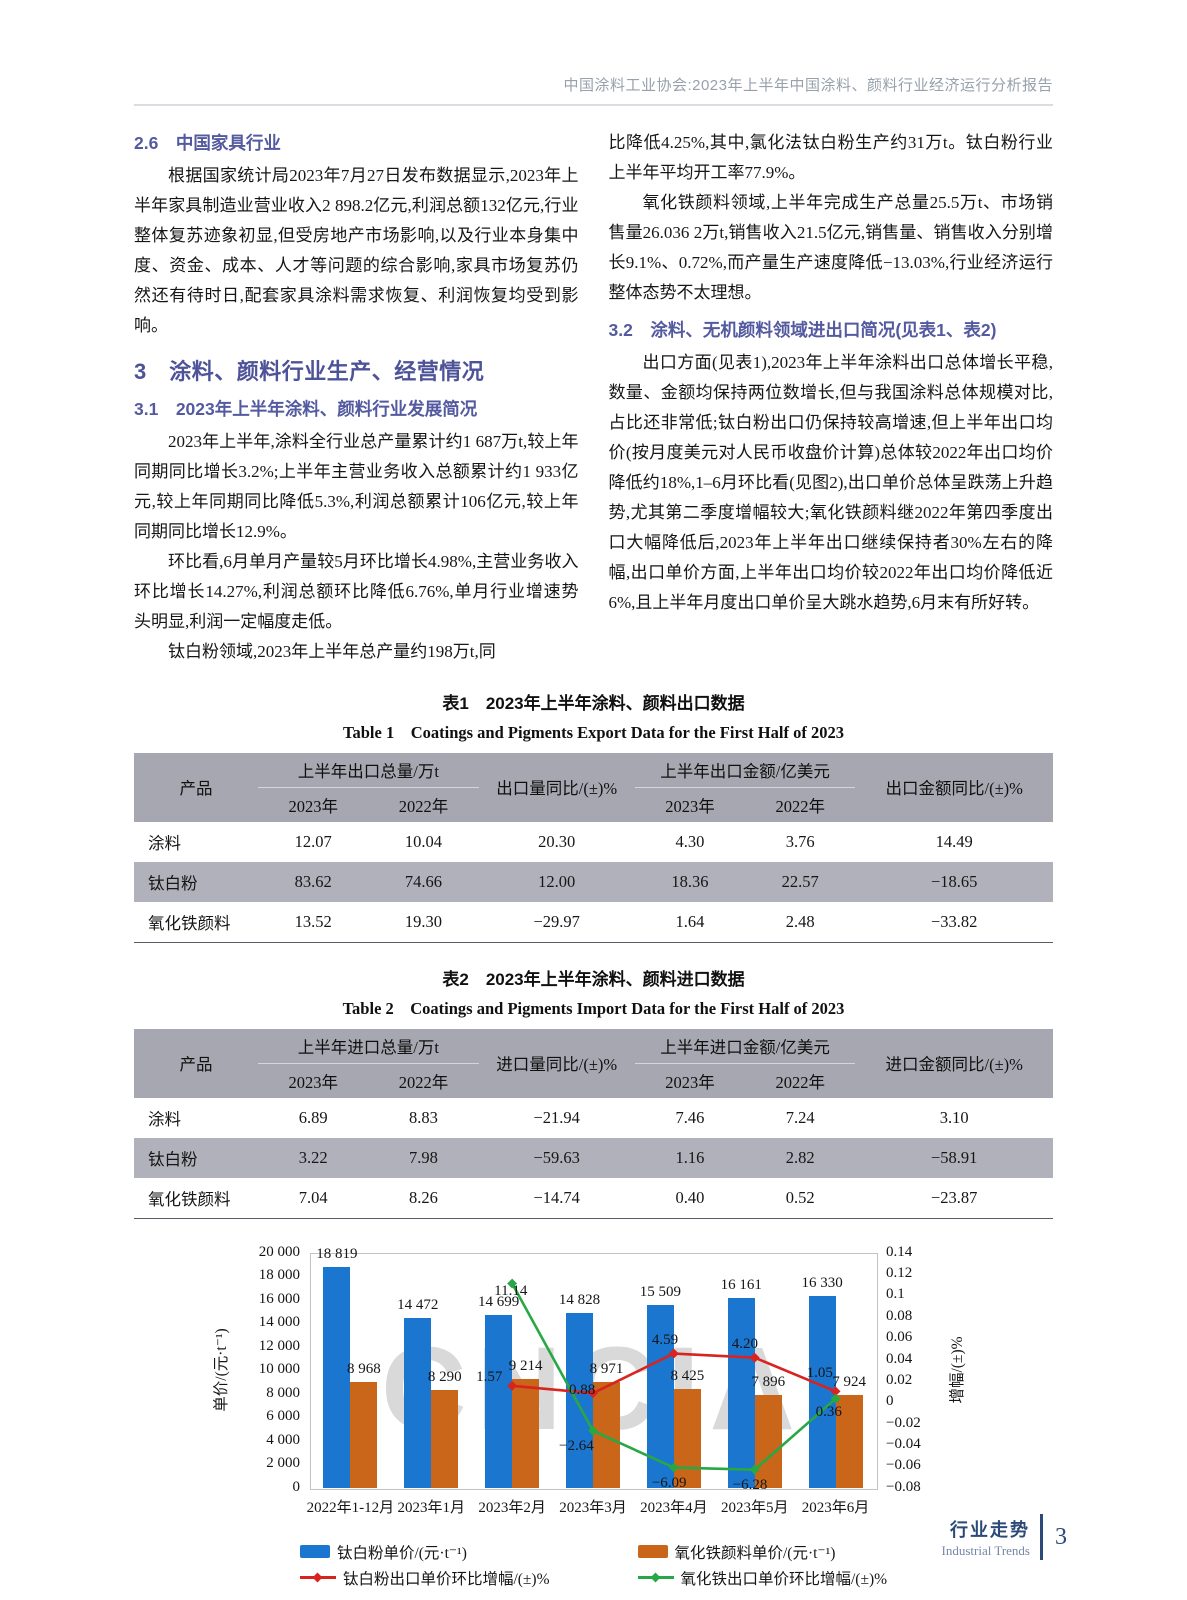 The width and height of the screenshot is (1187, 1600). What do you see at coordinates (690, 921) in the screenshot?
I see `value-cell: 1.64` at bounding box center [690, 921].